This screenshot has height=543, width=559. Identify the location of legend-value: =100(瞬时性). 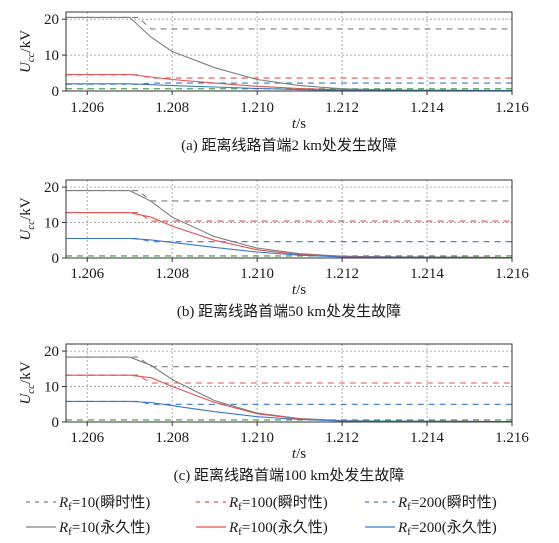
(285, 502).